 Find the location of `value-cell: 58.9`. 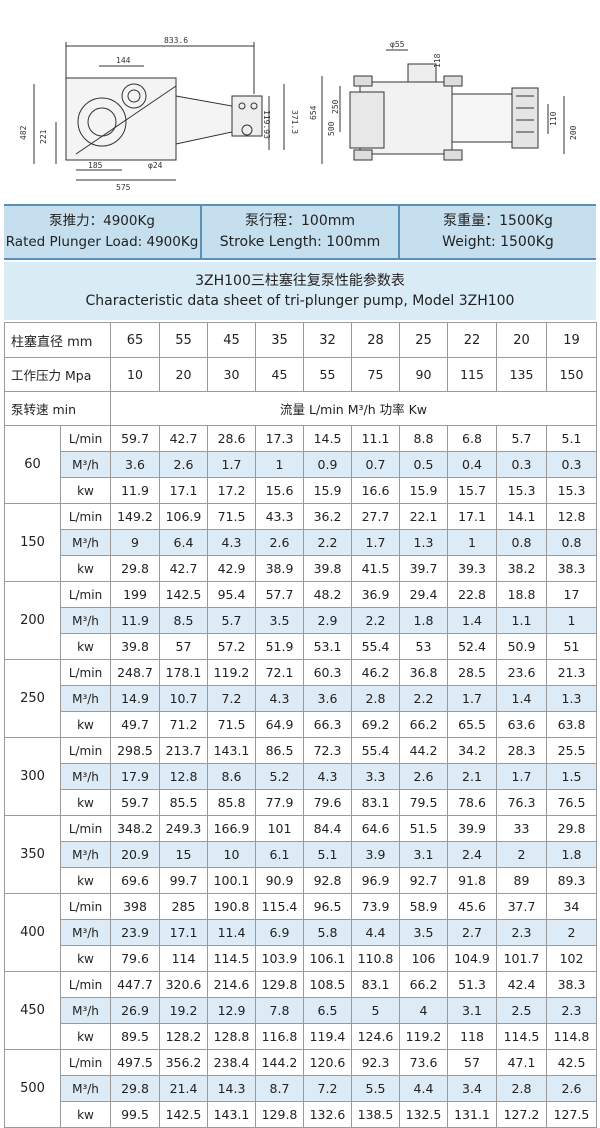

value-cell: 58.9 is located at coordinates (423, 906).